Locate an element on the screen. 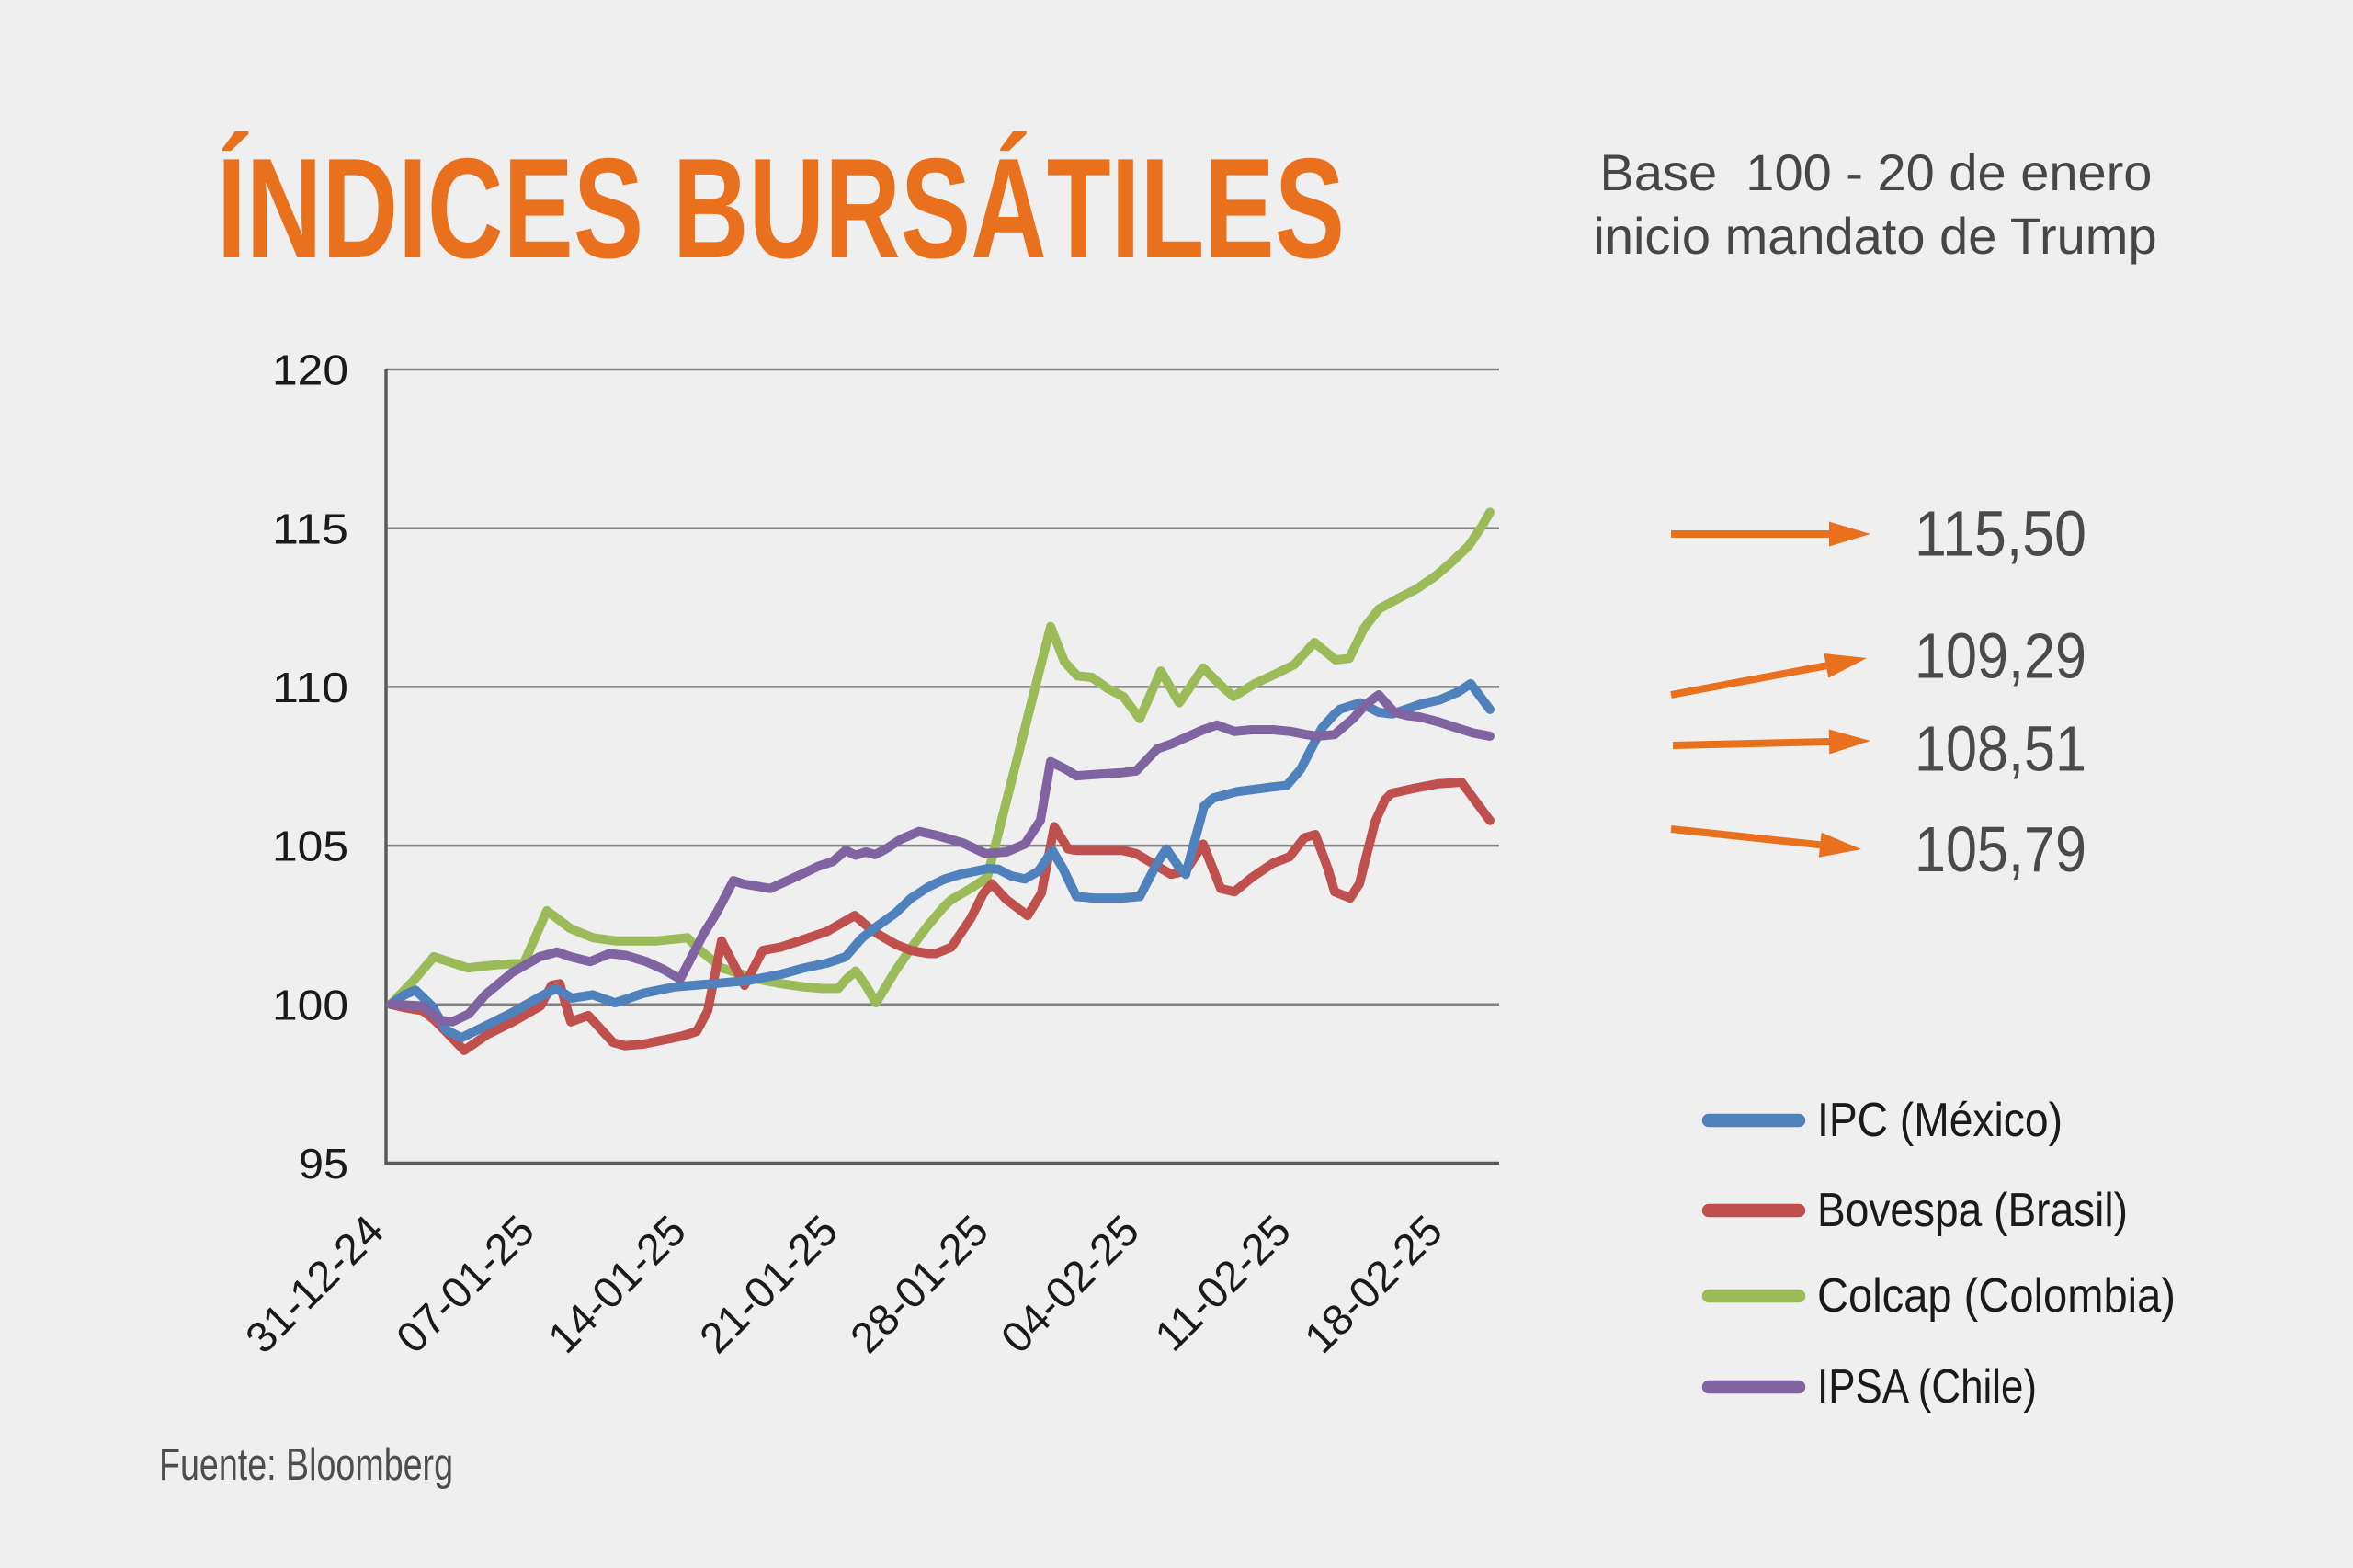  svg-text: 105 is located at coordinates (310, 846).